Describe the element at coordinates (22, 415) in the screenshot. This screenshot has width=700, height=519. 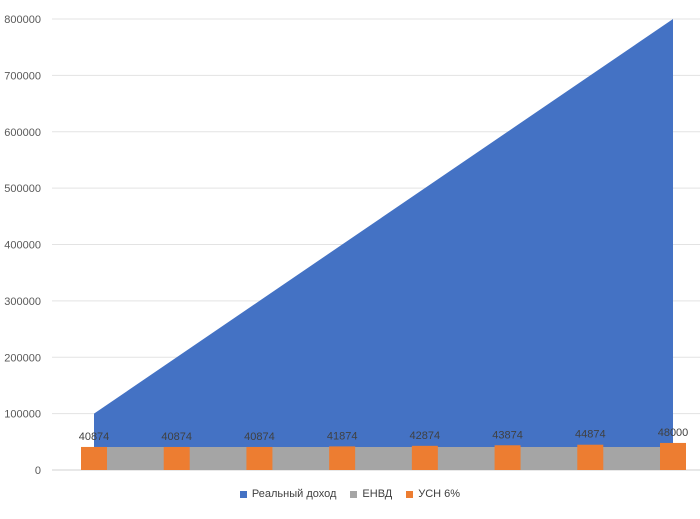
I see `y-tick-label: 100000` at that location.